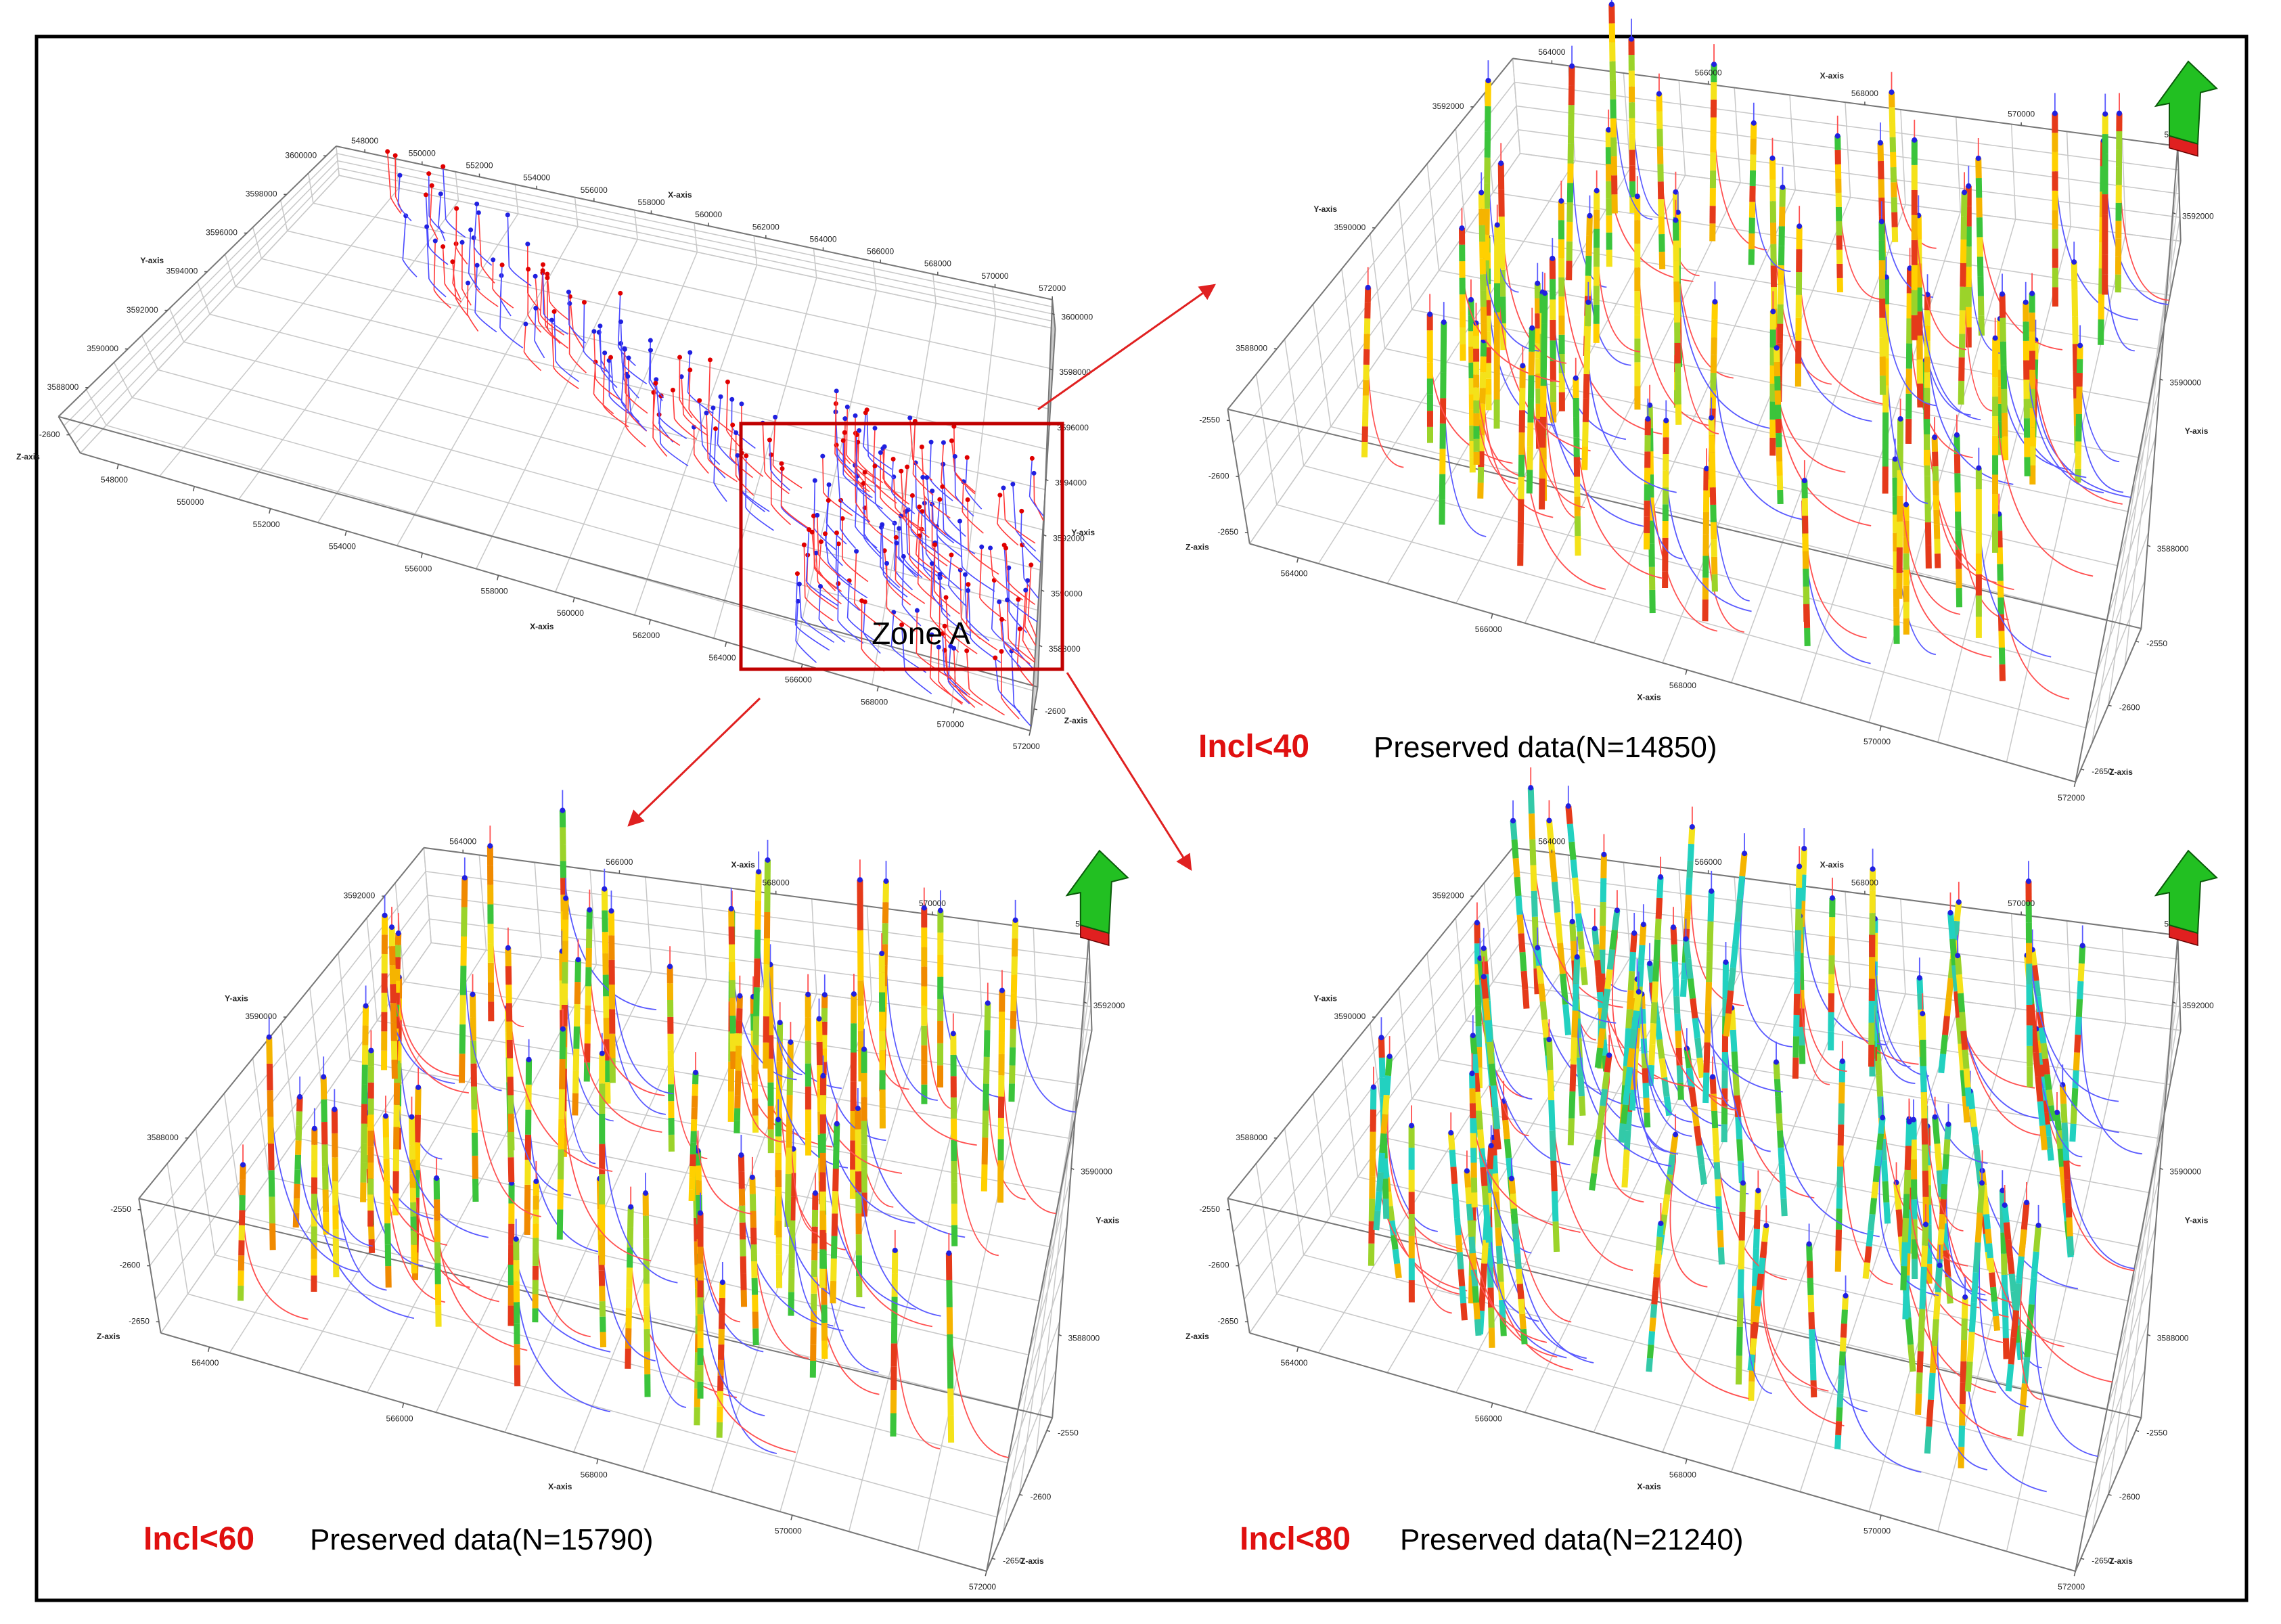 Image resolution: width=2281 pixels, height=1624 pixels. I want to click on axis-title: X-axis, so click(1833, 865).